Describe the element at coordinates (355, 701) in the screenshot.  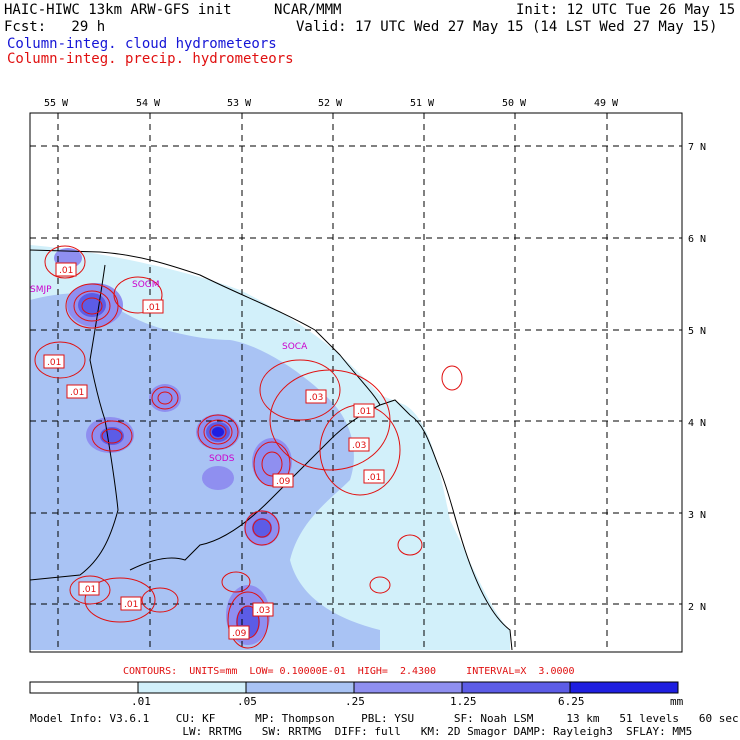
I see `colorbar-label: .25` at that location.